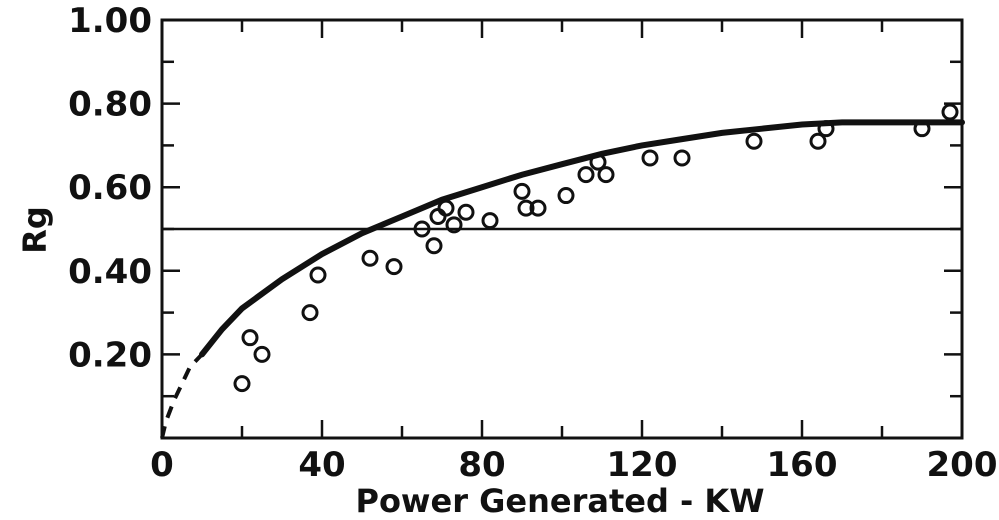 The image size is (999, 520). Describe the element at coordinates (110, 105) in the screenshot. I see `y-tick-label: 0.80` at that location.